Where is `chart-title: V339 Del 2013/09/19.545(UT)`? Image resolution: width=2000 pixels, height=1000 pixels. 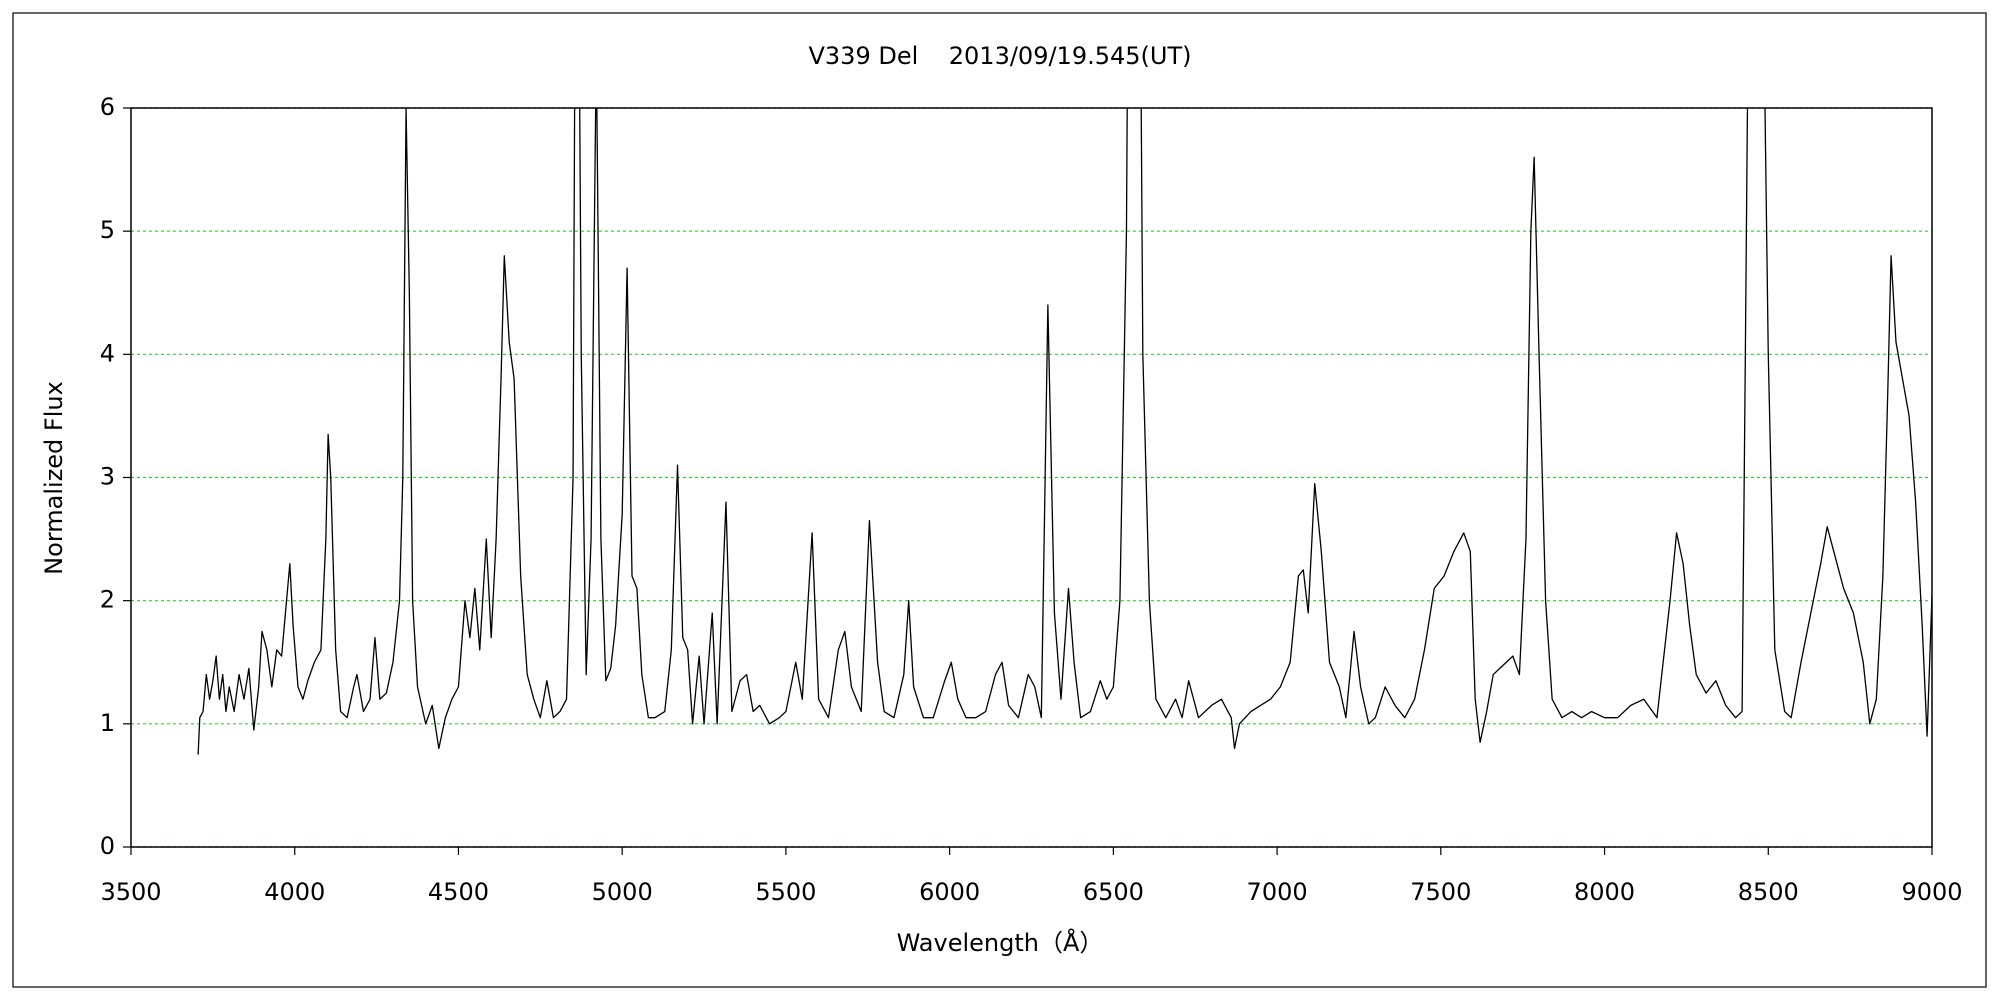
chart-title: V339 Del 2013/09/19.545(UT) is located at coordinates (999, 56).